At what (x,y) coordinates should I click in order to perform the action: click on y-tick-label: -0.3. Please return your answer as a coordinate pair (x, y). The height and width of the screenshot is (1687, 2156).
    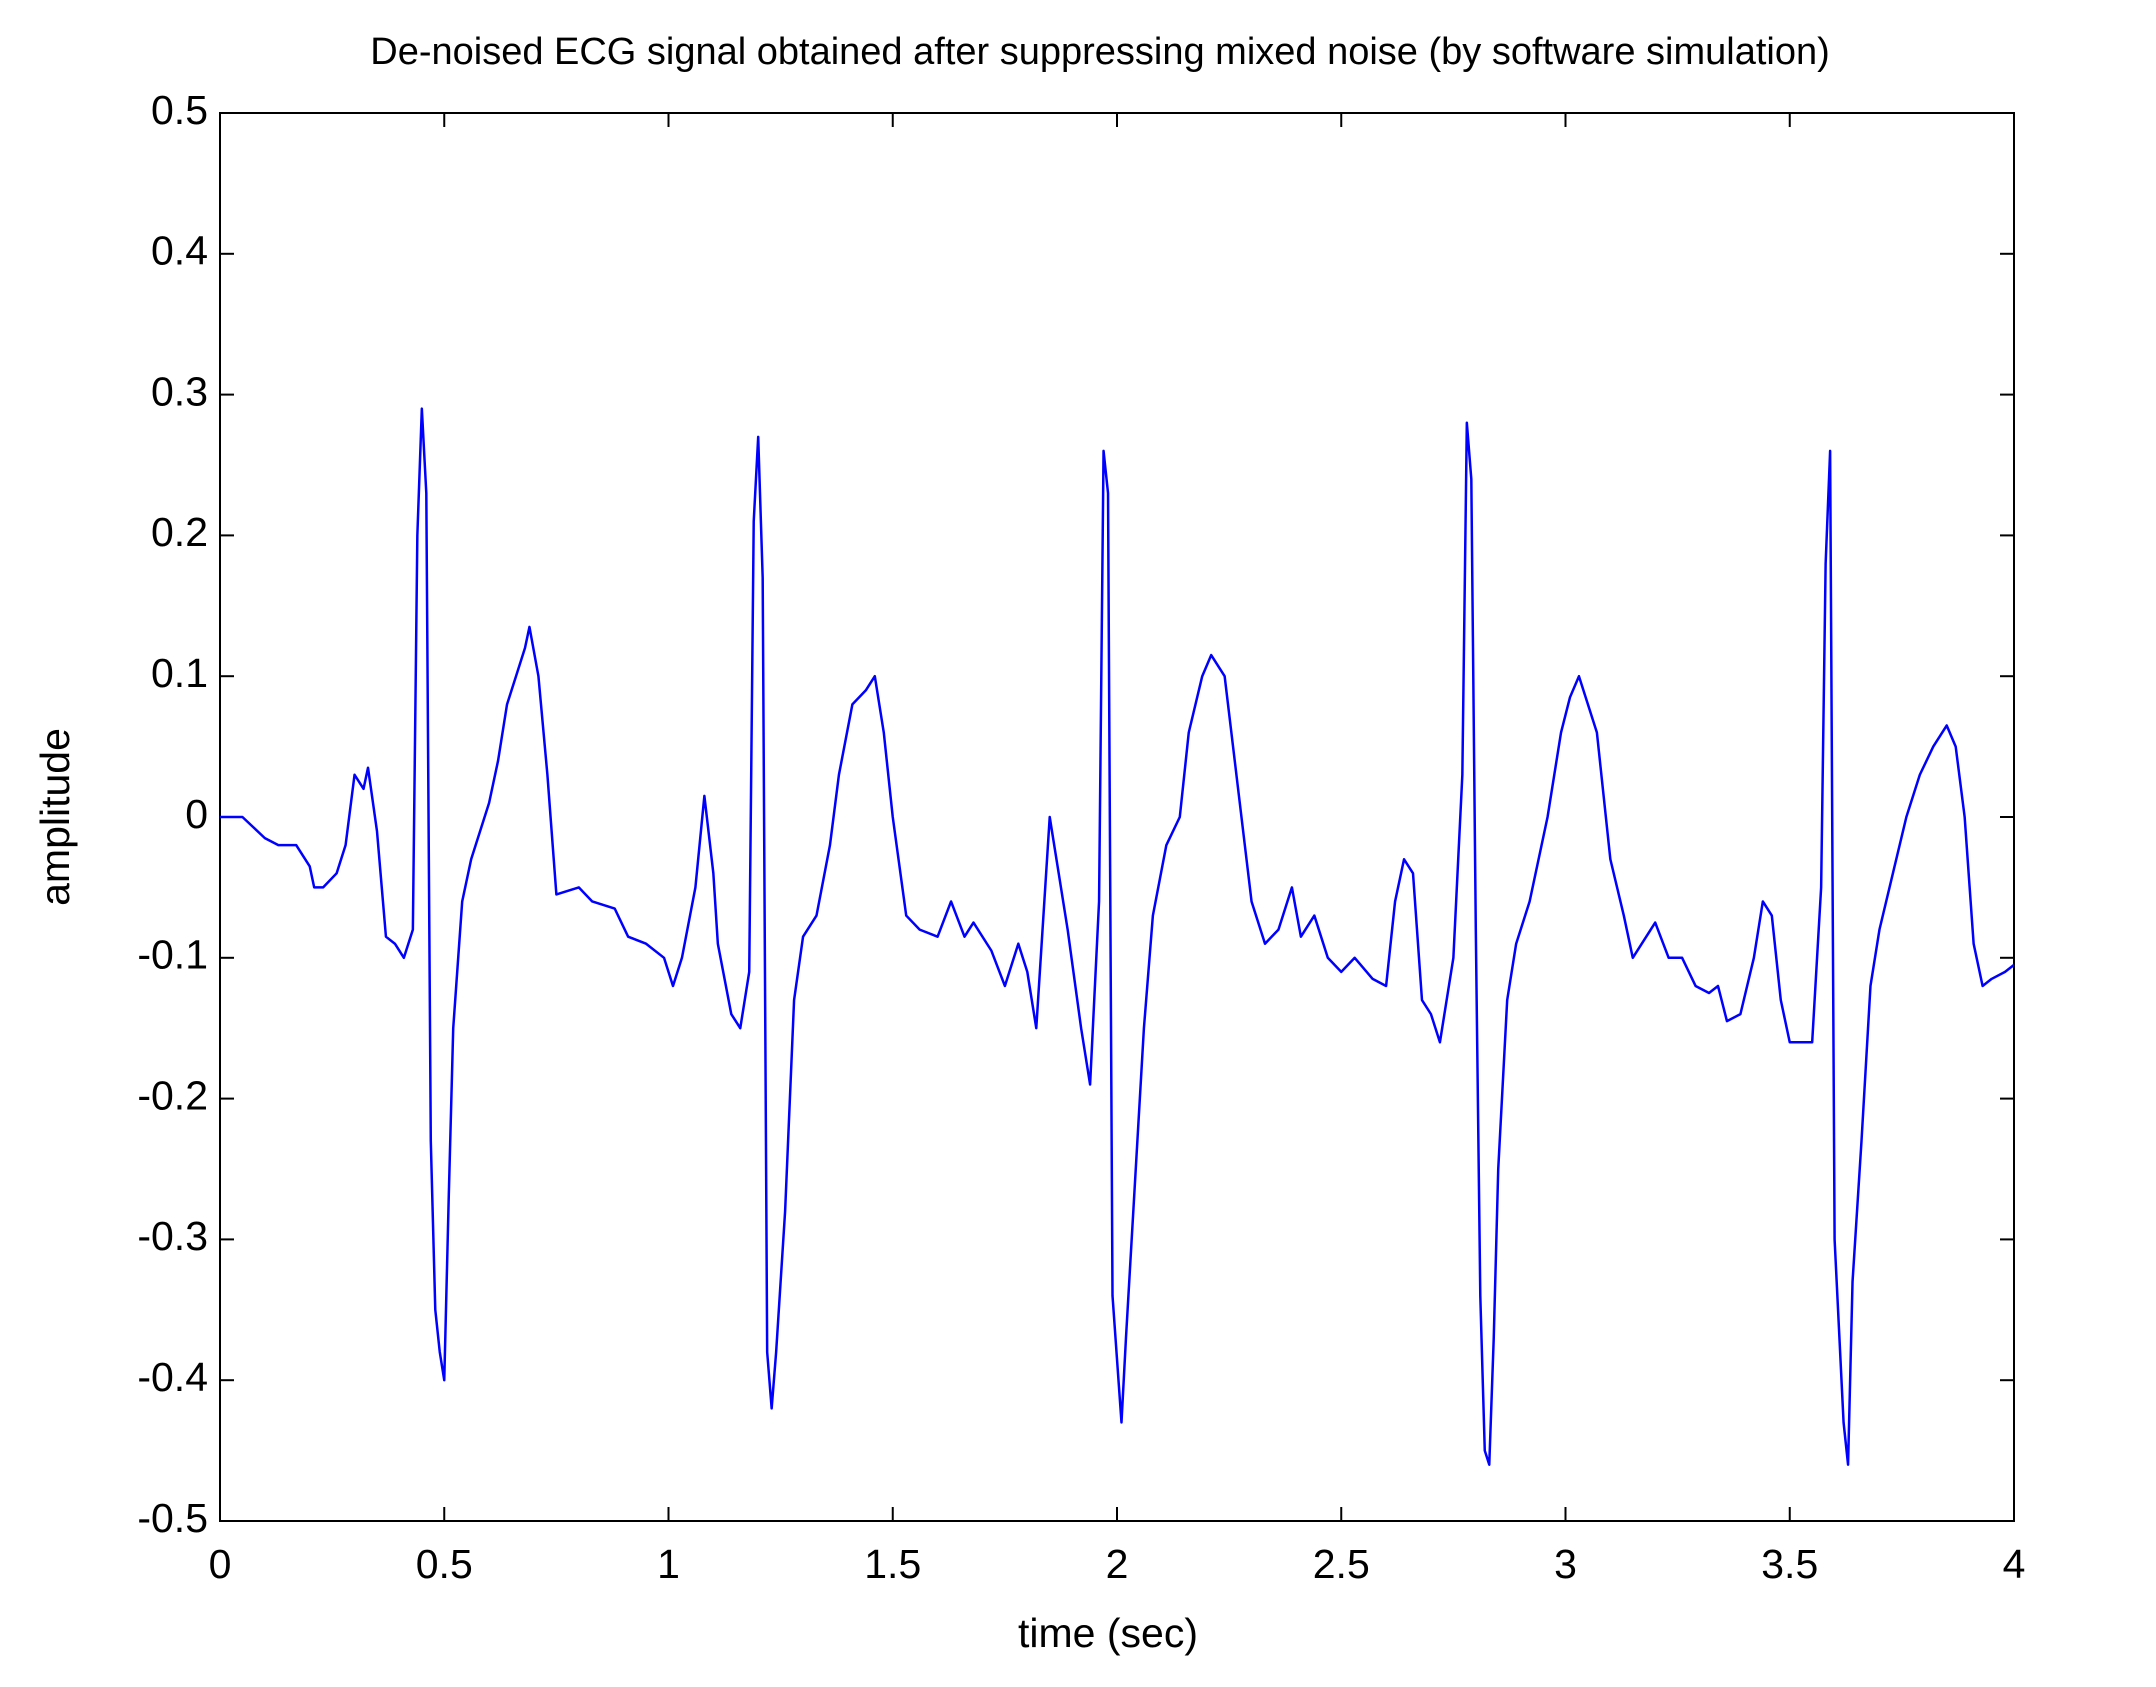
    Looking at the image, I should click on (172, 1236).